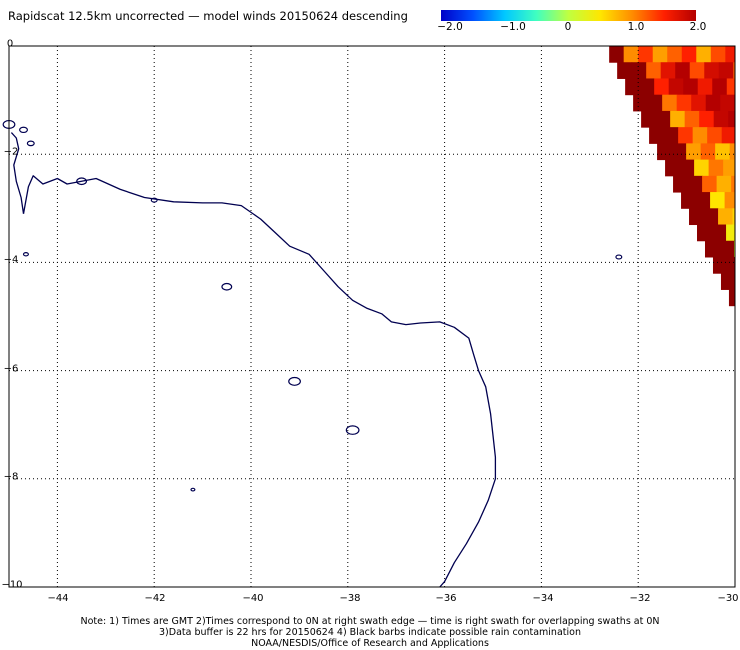 This screenshot has width=740, height=650. What do you see at coordinates (568, 27) in the screenshot?
I see `colorbar-label-0: 0` at bounding box center [568, 27].